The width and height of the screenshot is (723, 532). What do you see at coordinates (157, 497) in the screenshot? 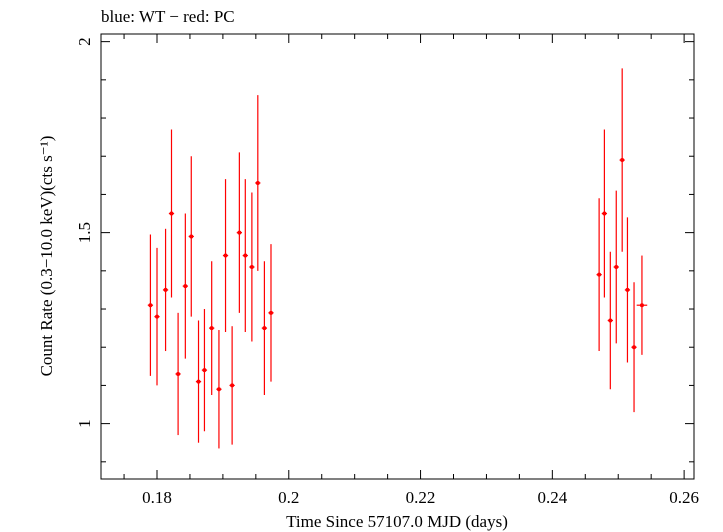
I see `x-tick-label: 0.18` at bounding box center [157, 497].